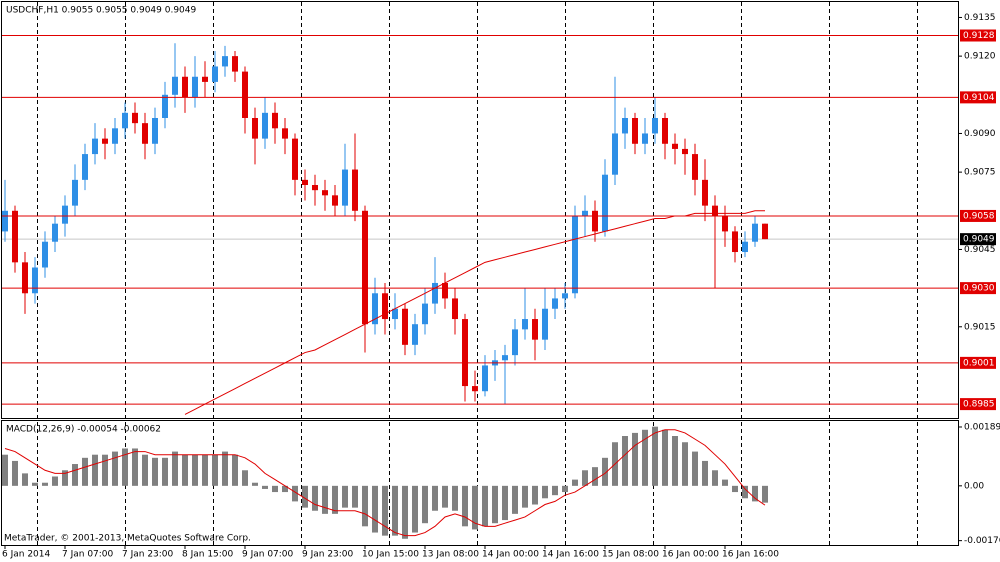 Image resolution: width=1000 pixels, height=562 pixels. I want to click on x-tick-label: 15 Jan 08:00, so click(630, 555).